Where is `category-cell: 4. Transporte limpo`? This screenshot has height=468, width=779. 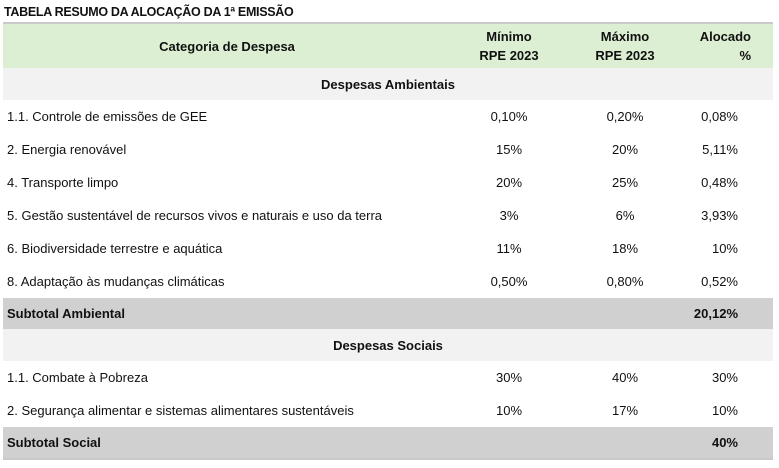
category-cell: 4. Transporte limpo is located at coordinates (63, 182).